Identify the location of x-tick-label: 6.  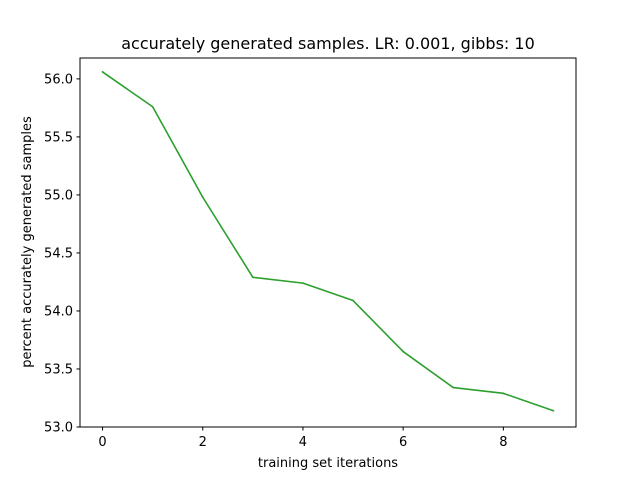
(403, 442).